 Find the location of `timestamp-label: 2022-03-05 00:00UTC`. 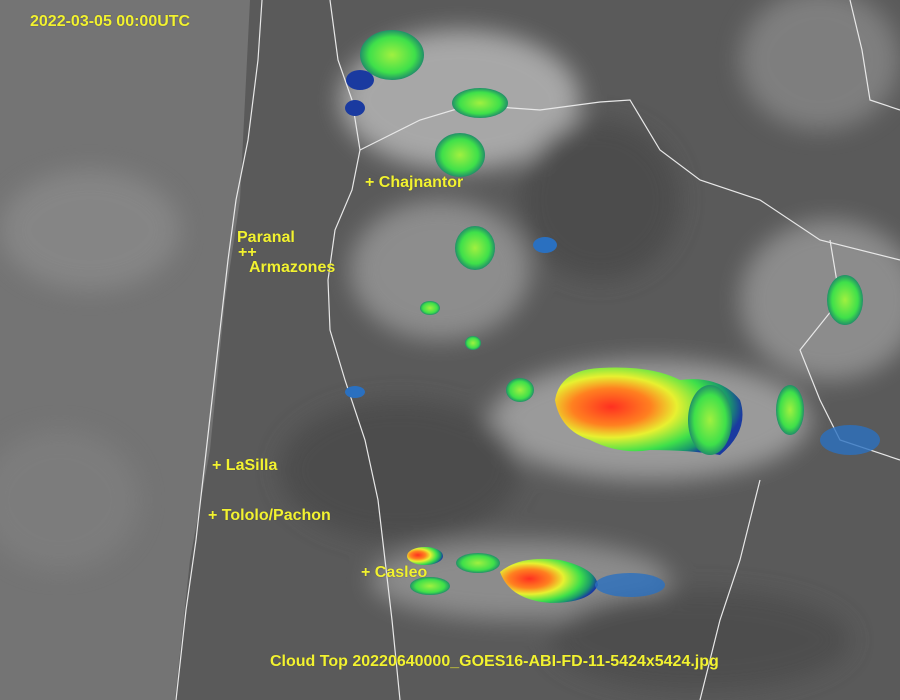

timestamp-label: 2022-03-05 00:00UTC is located at coordinates (110, 21).